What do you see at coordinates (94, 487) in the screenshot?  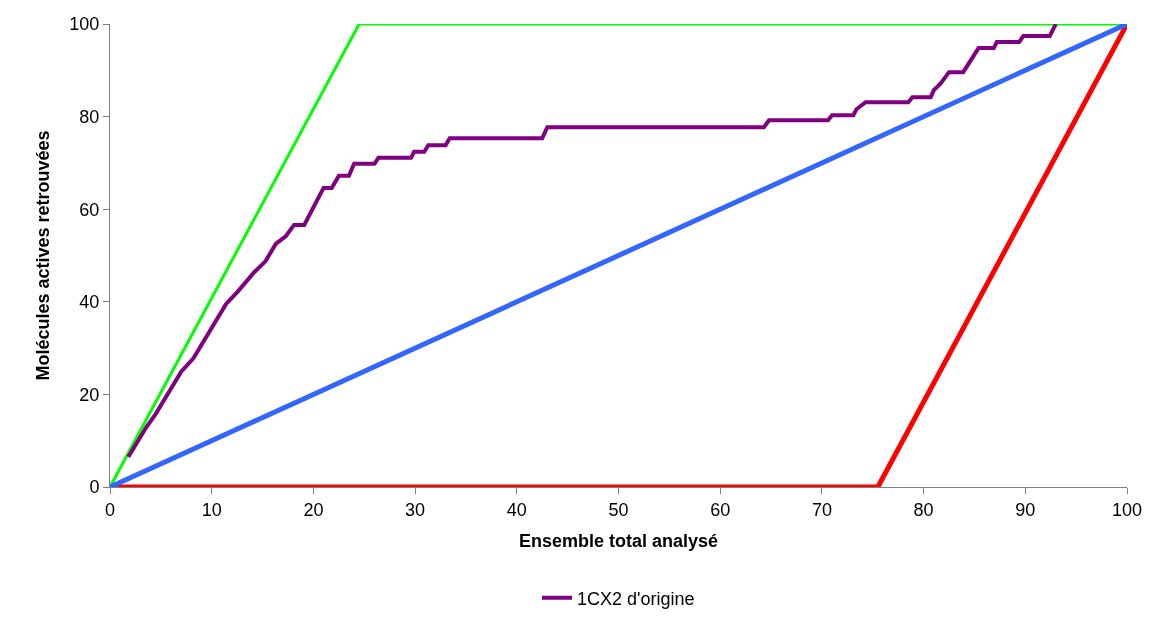 I see `y-tick-label: 0` at bounding box center [94, 487].